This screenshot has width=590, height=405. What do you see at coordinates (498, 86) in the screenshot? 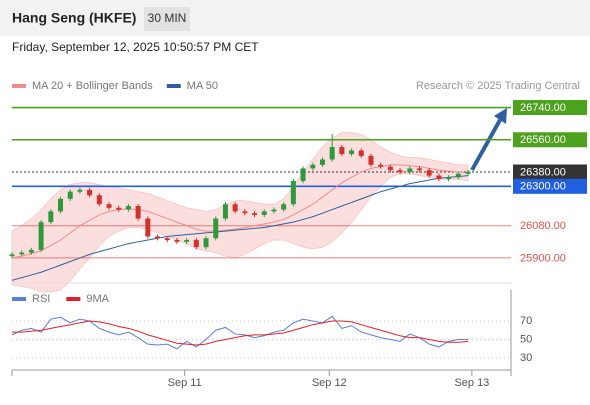
I see `credit: Research © 2025 Trading Central` at bounding box center [498, 86].